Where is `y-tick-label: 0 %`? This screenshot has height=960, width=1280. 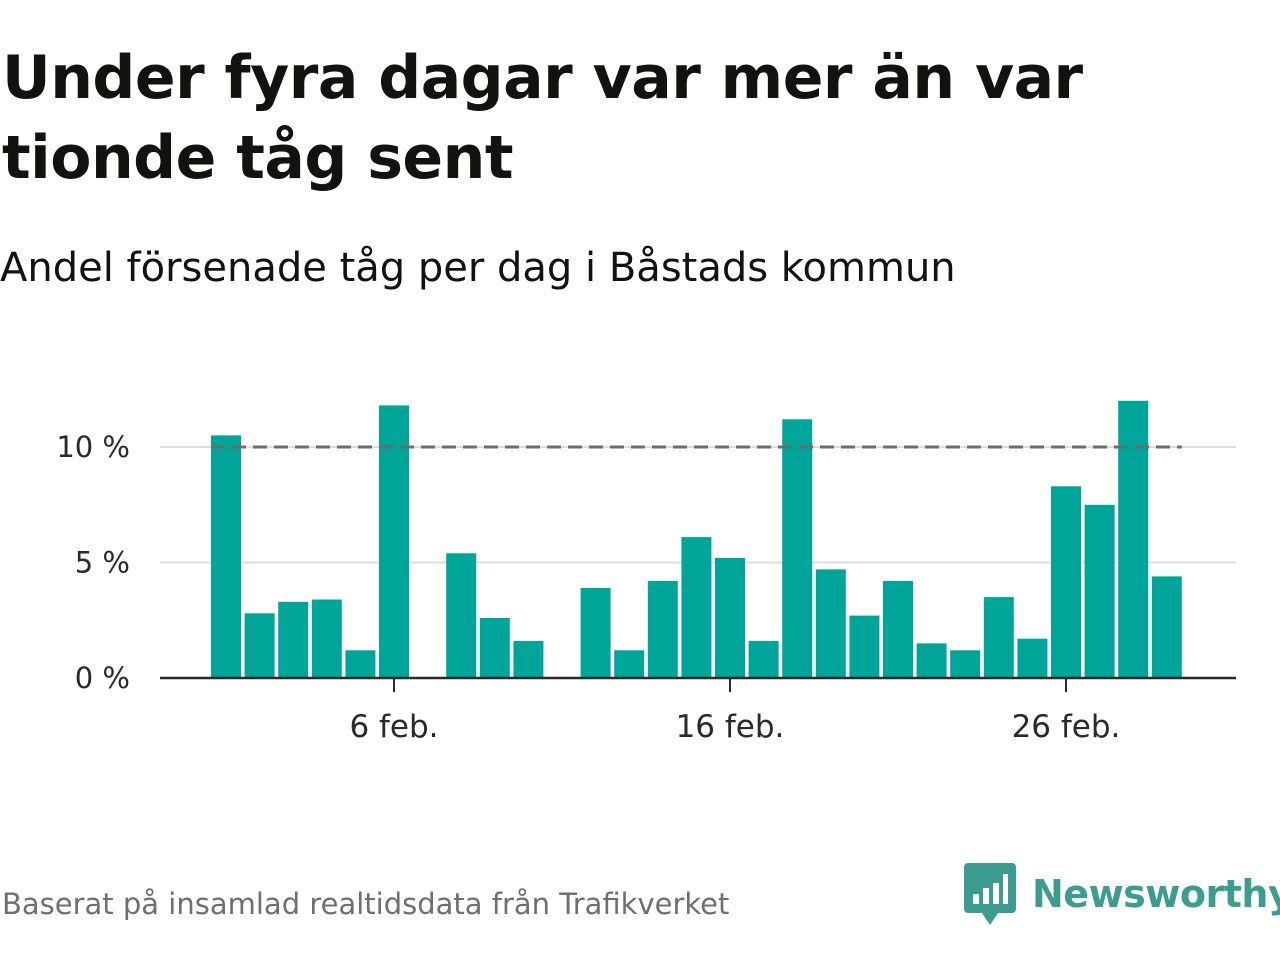
y-tick-label: 0 % is located at coordinates (102, 678).